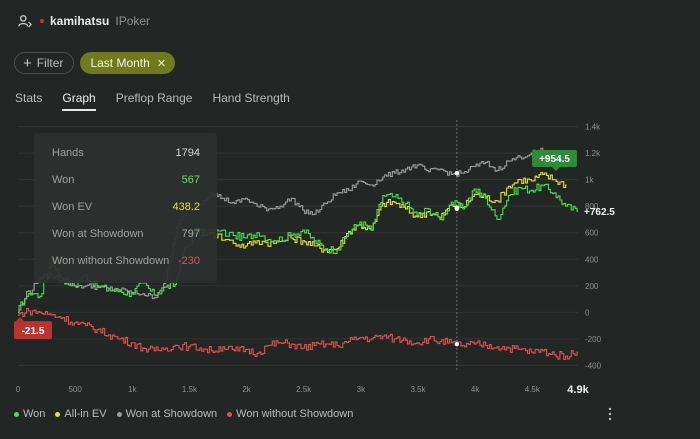  Describe the element at coordinates (63, 180) in the screenshot. I see `tooltip-label: Won` at that location.